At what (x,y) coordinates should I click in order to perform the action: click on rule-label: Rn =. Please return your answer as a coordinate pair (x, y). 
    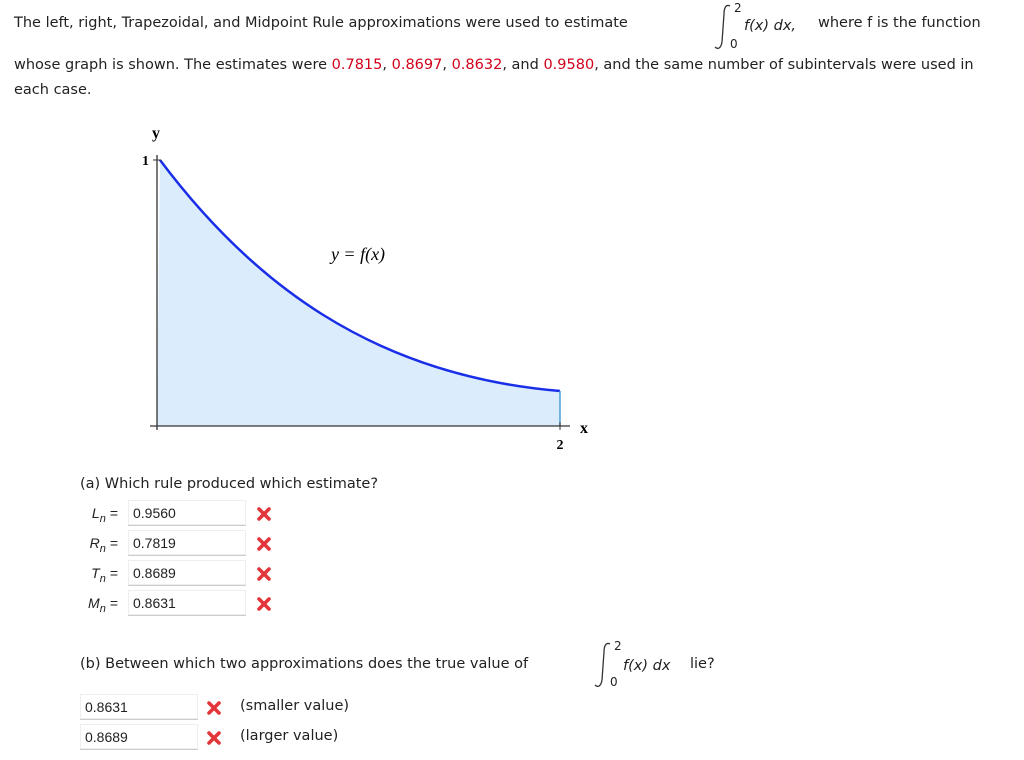
    Looking at the image, I should click on (99, 546).